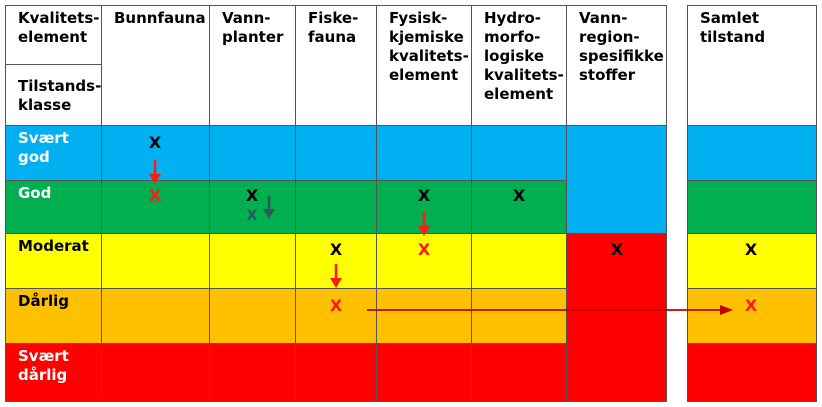  Describe the element at coordinates (519, 316) in the screenshot. I see `cell-hydromorfologiske-darlig` at that location.